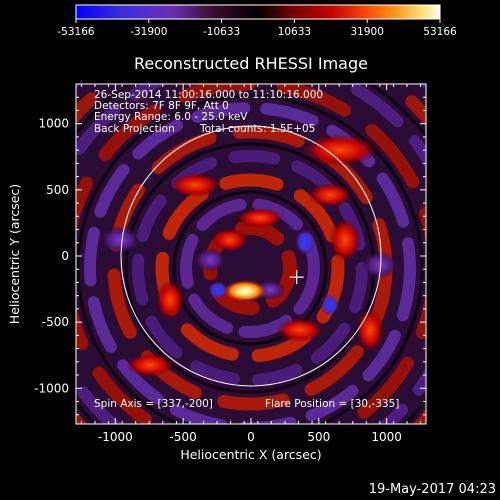 The height and width of the screenshot is (500, 500). Describe the element at coordinates (134, 129) in the screenshot. I see `annotation-method: Back Projection` at that location.